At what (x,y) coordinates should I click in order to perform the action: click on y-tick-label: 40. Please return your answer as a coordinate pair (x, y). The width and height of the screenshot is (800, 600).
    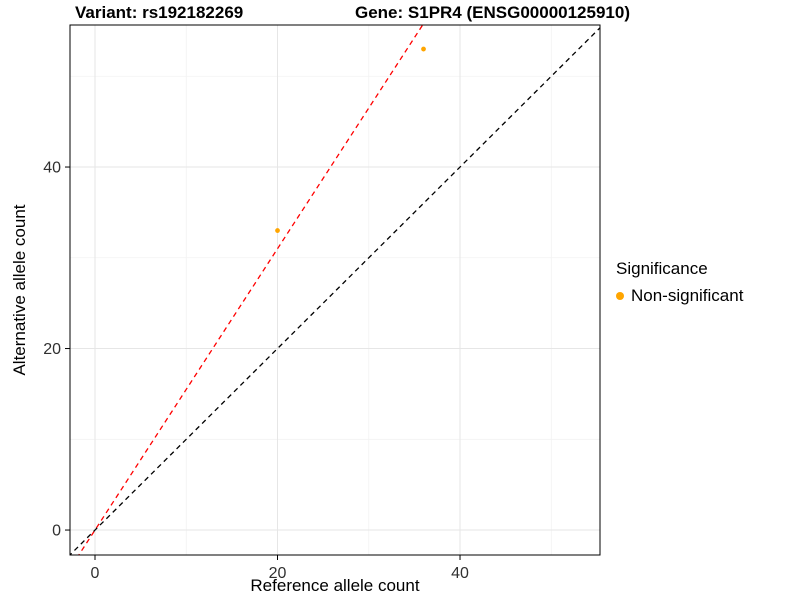
    Looking at the image, I should click on (52, 168).